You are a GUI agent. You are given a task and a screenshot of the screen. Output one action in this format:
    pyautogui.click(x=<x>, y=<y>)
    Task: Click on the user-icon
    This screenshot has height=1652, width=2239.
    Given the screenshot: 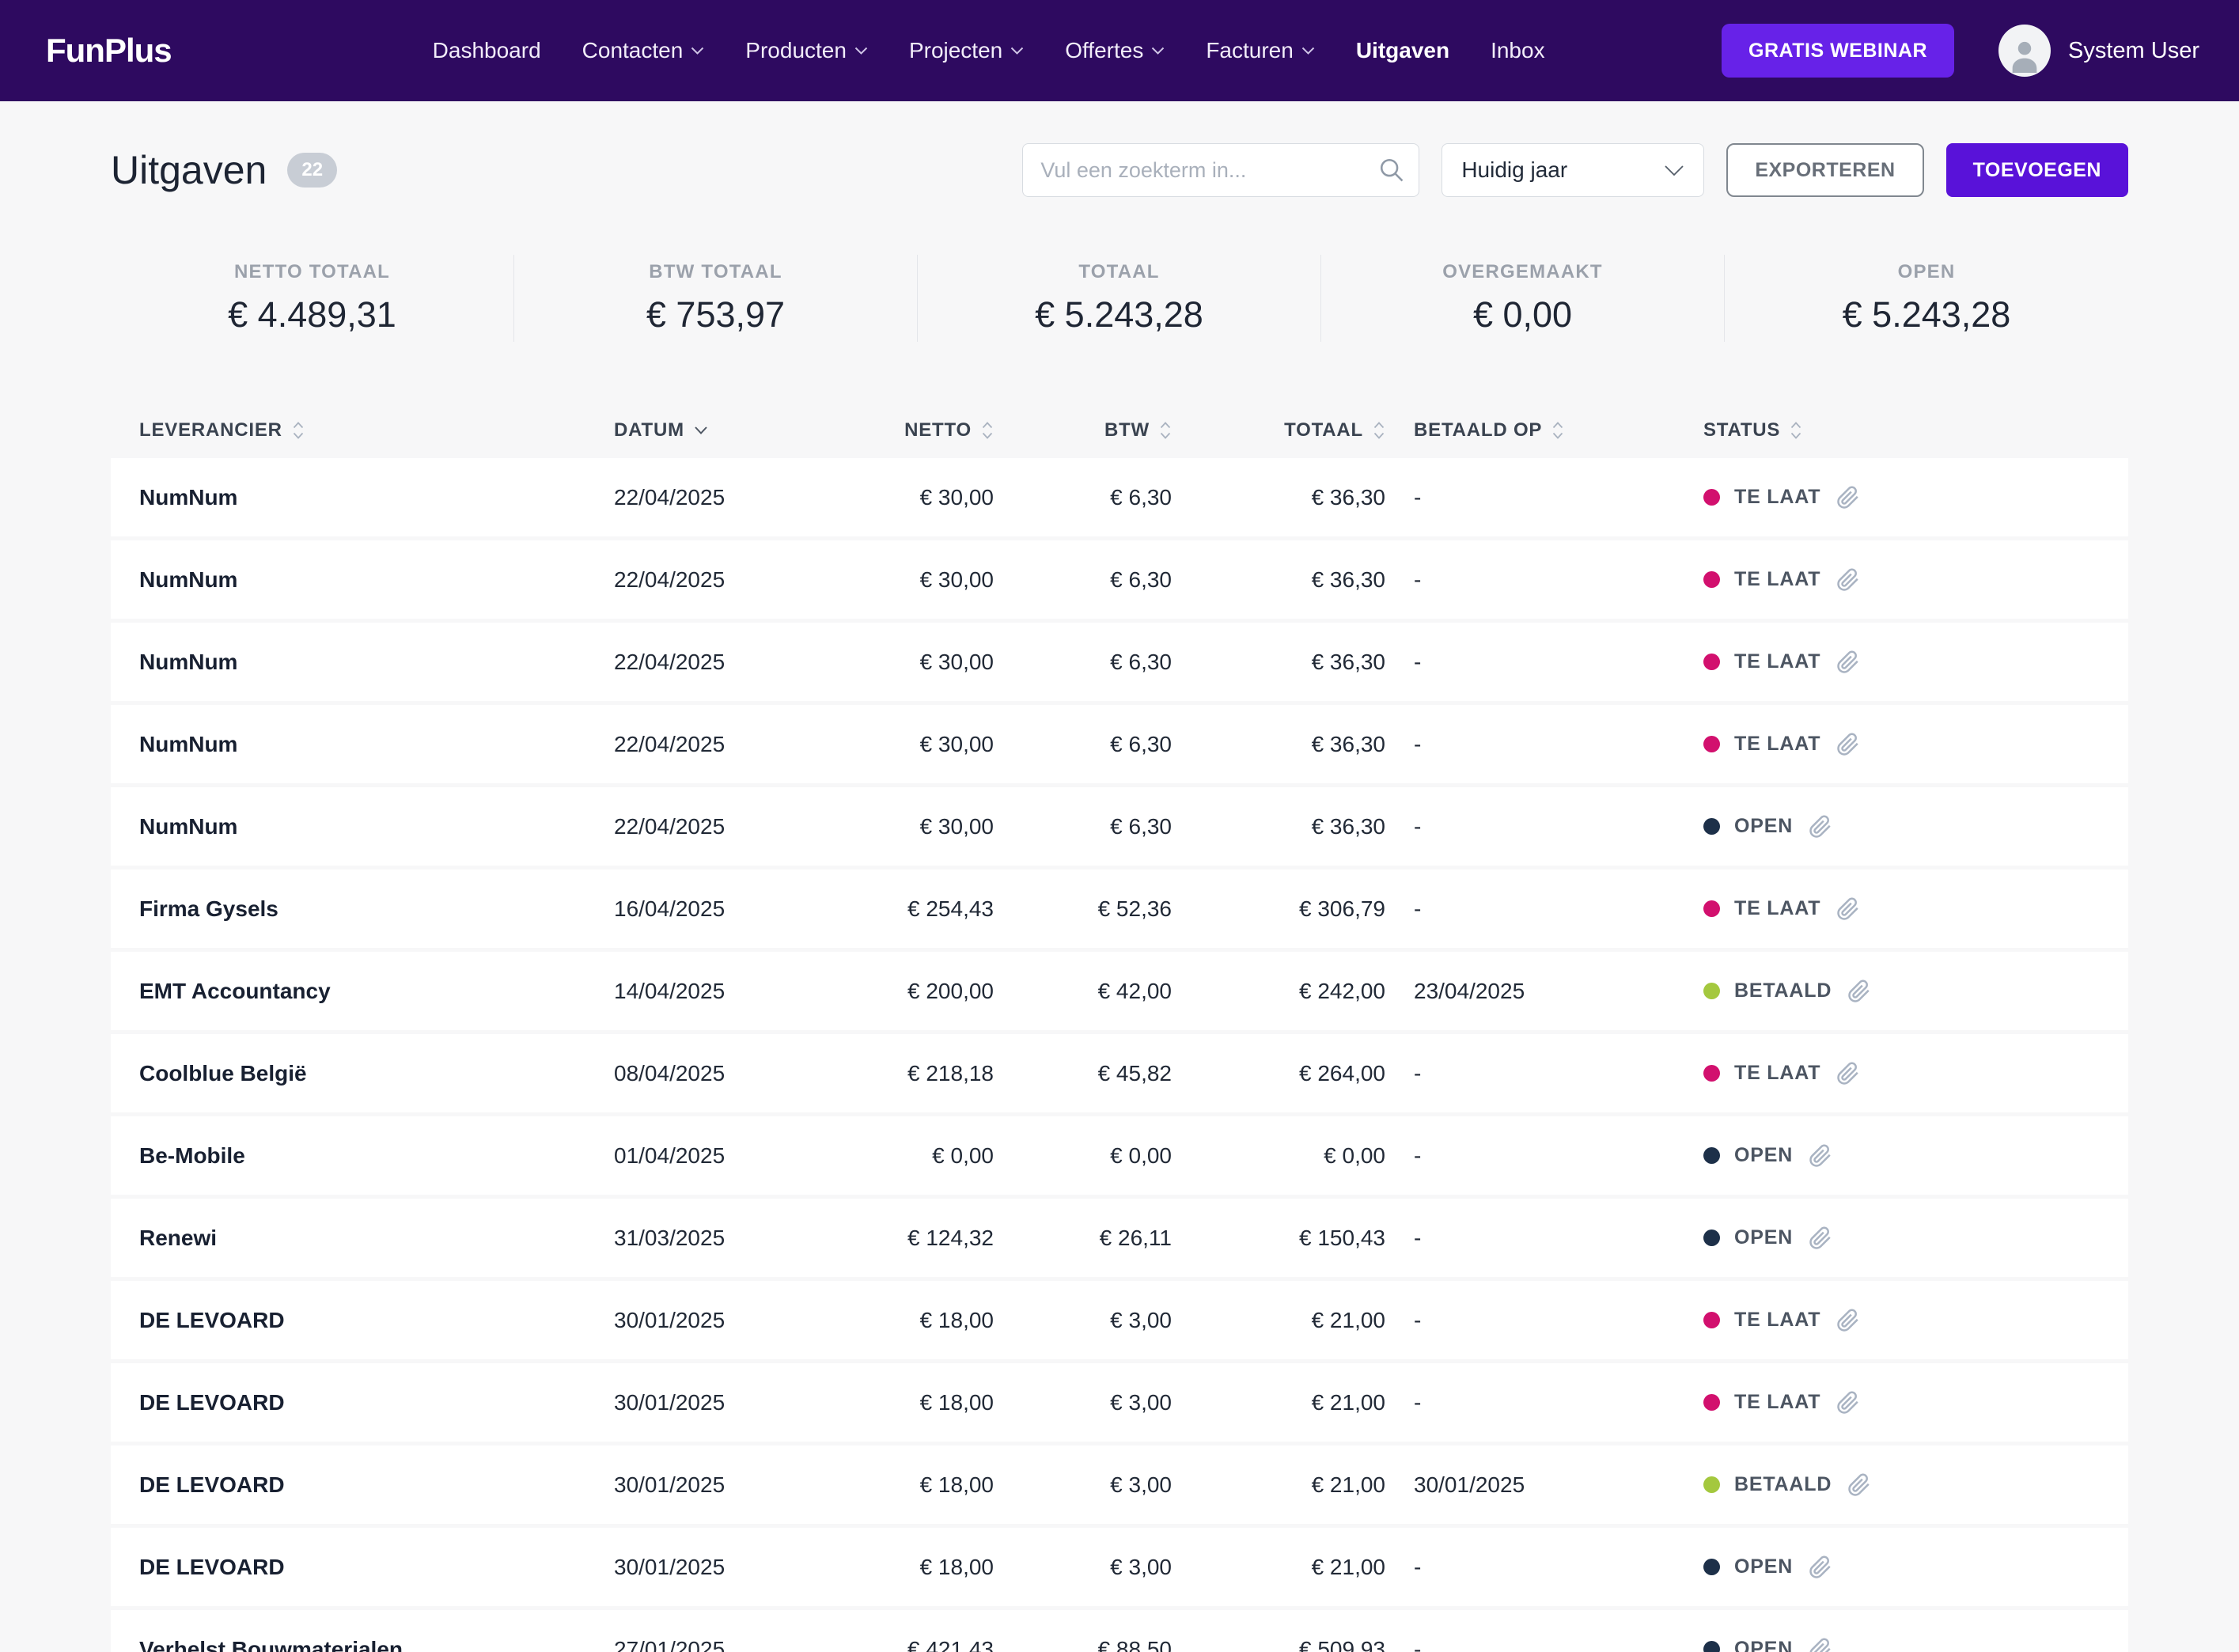 What is the action you would take?
    pyautogui.click(x=2024, y=57)
    